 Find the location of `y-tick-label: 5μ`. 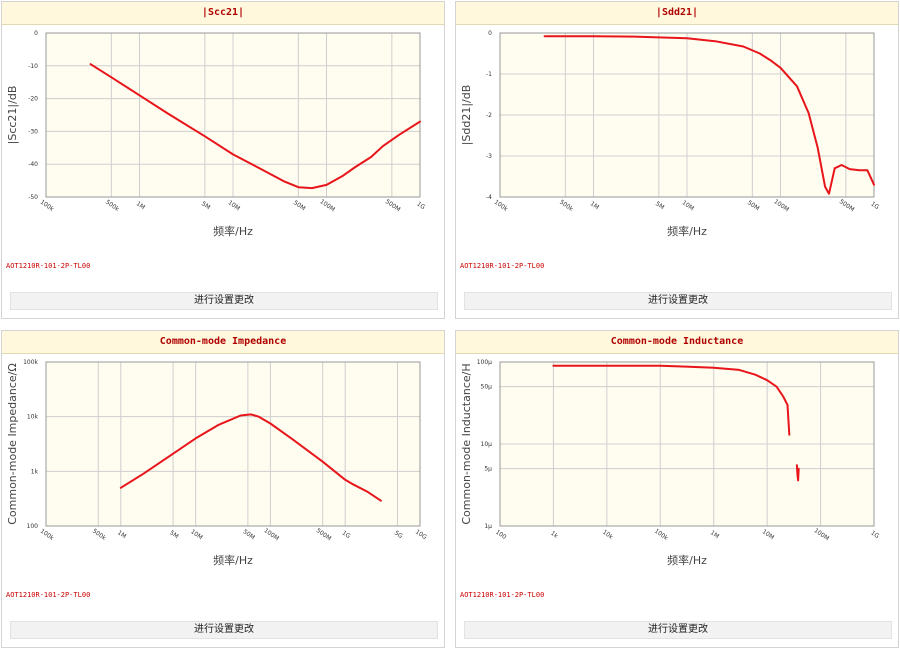

y-tick-label: 5μ is located at coordinates (488, 469).